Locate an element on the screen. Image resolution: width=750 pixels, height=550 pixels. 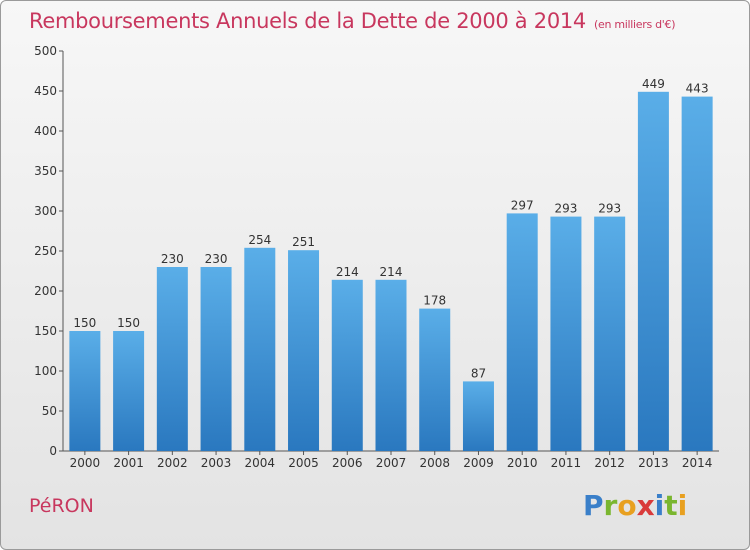
y-tick-label: 200 is located at coordinates (45, 291).